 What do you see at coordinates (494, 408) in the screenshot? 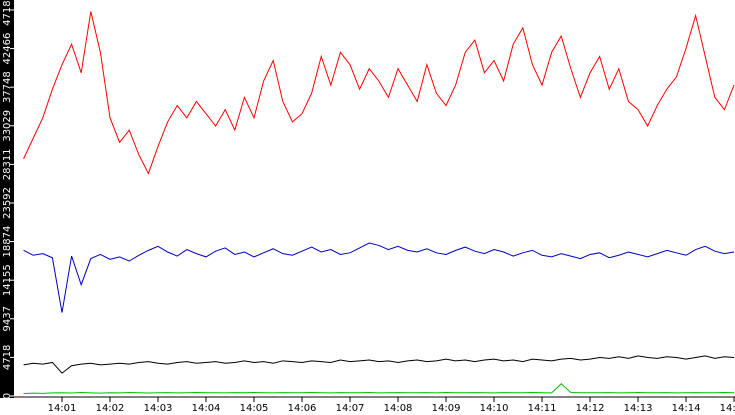
I see `x-tick-label: 14:10` at bounding box center [494, 408].